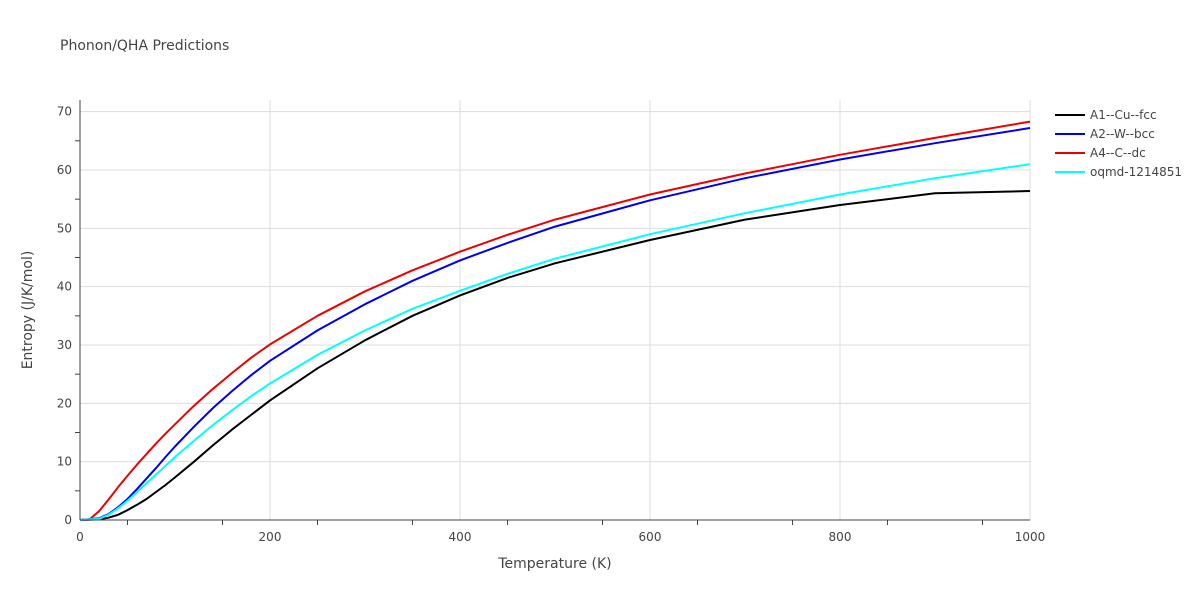 The height and width of the screenshot is (600, 1200). I want to click on y-tick-label: 70, so click(64, 112).